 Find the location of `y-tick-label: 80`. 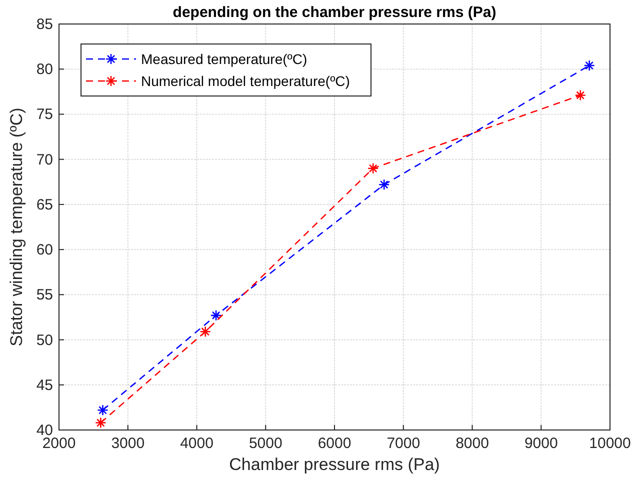

y-tick-label: 80 is located at coordinates (44, 69).